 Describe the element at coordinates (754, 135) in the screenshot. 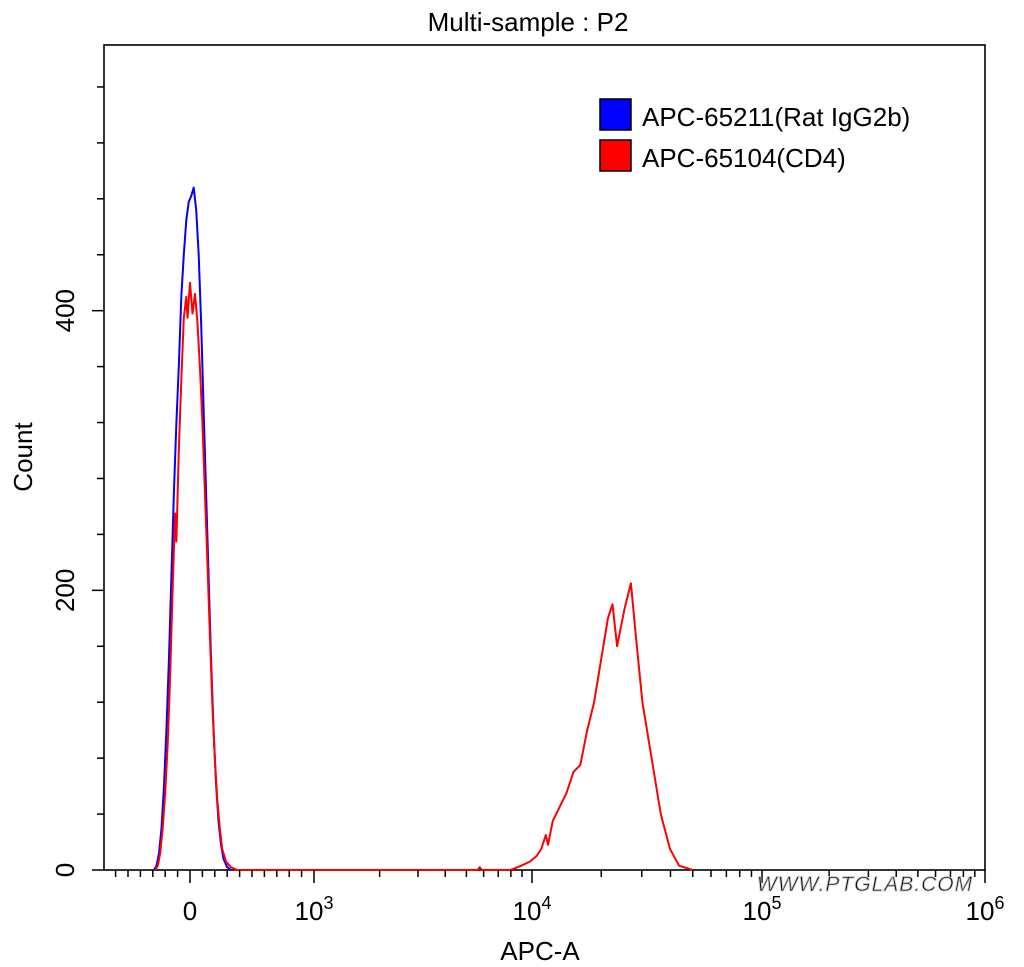

I see `legend: APC-65211(Rat IgG2b) APC-65104(CD4)` at that location.